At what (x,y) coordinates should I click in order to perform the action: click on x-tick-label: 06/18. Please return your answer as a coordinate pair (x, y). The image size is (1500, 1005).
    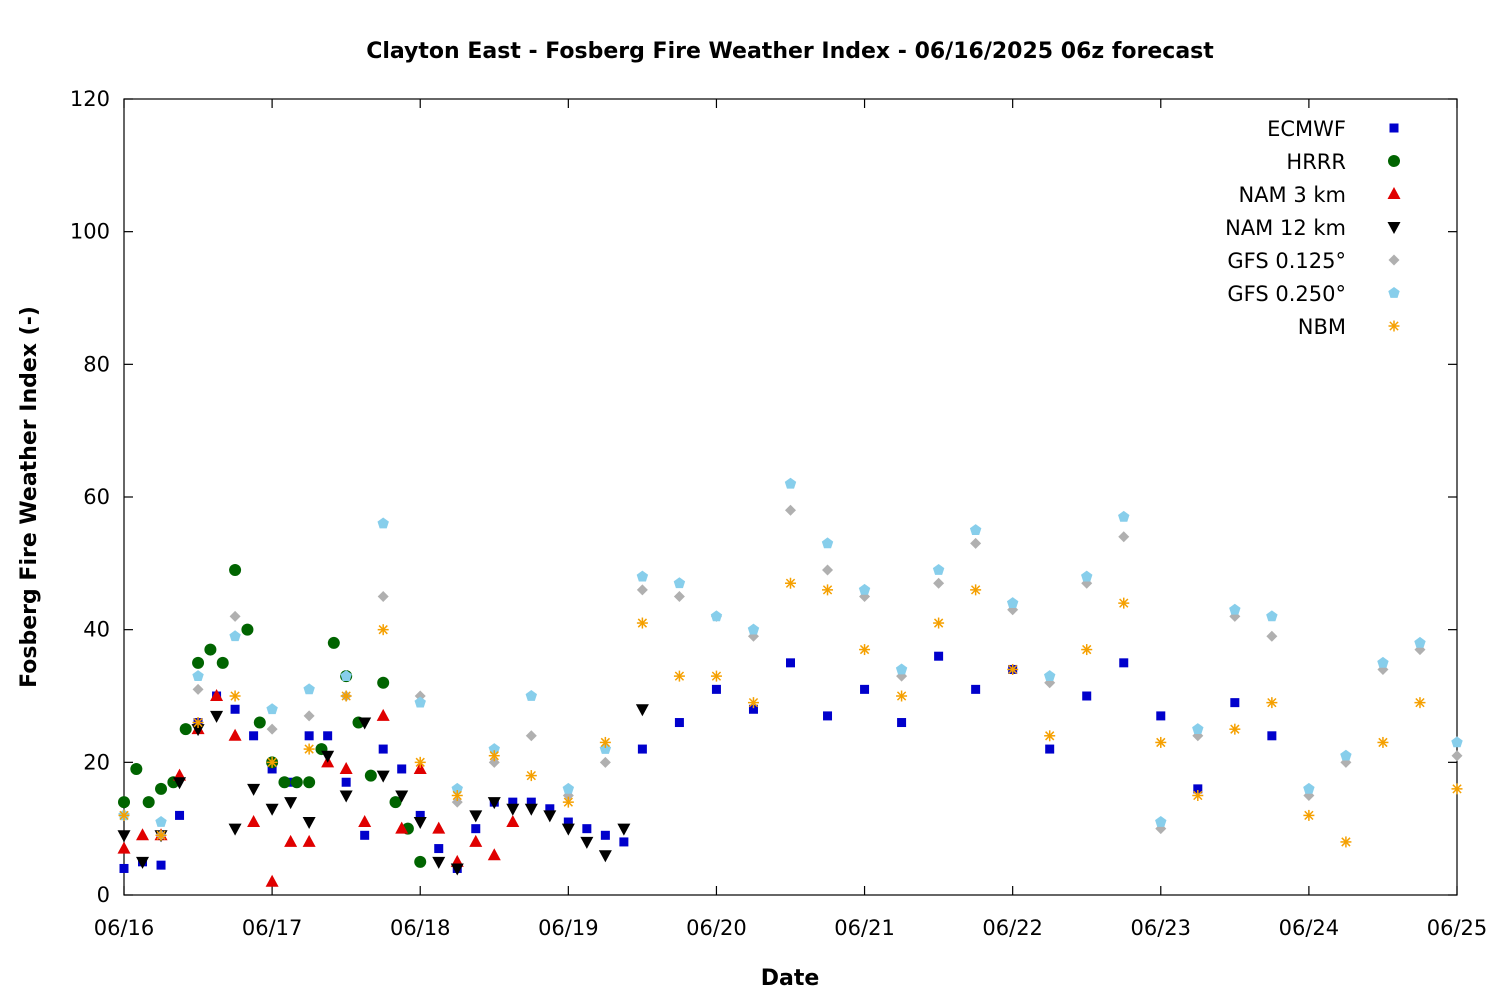
    Looking at the image, I should click on (420, 928).